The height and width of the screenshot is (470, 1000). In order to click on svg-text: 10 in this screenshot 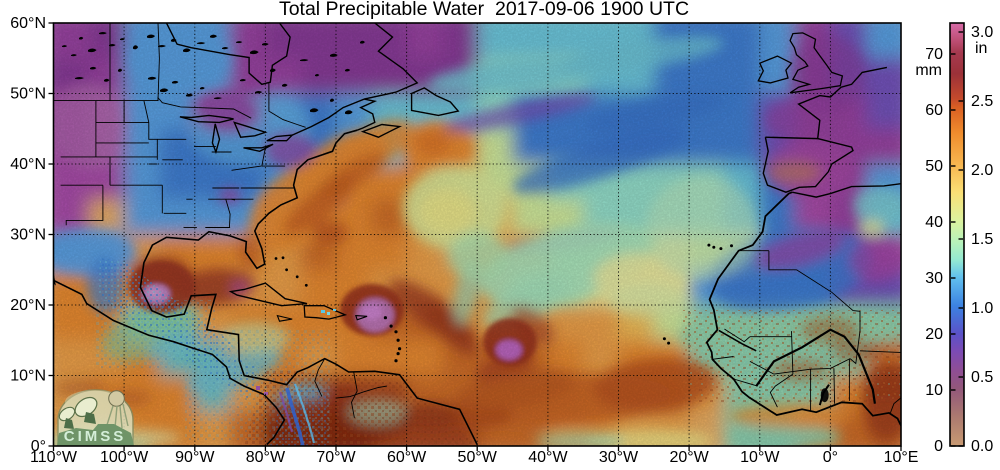, I will do `click(934, 390)`.